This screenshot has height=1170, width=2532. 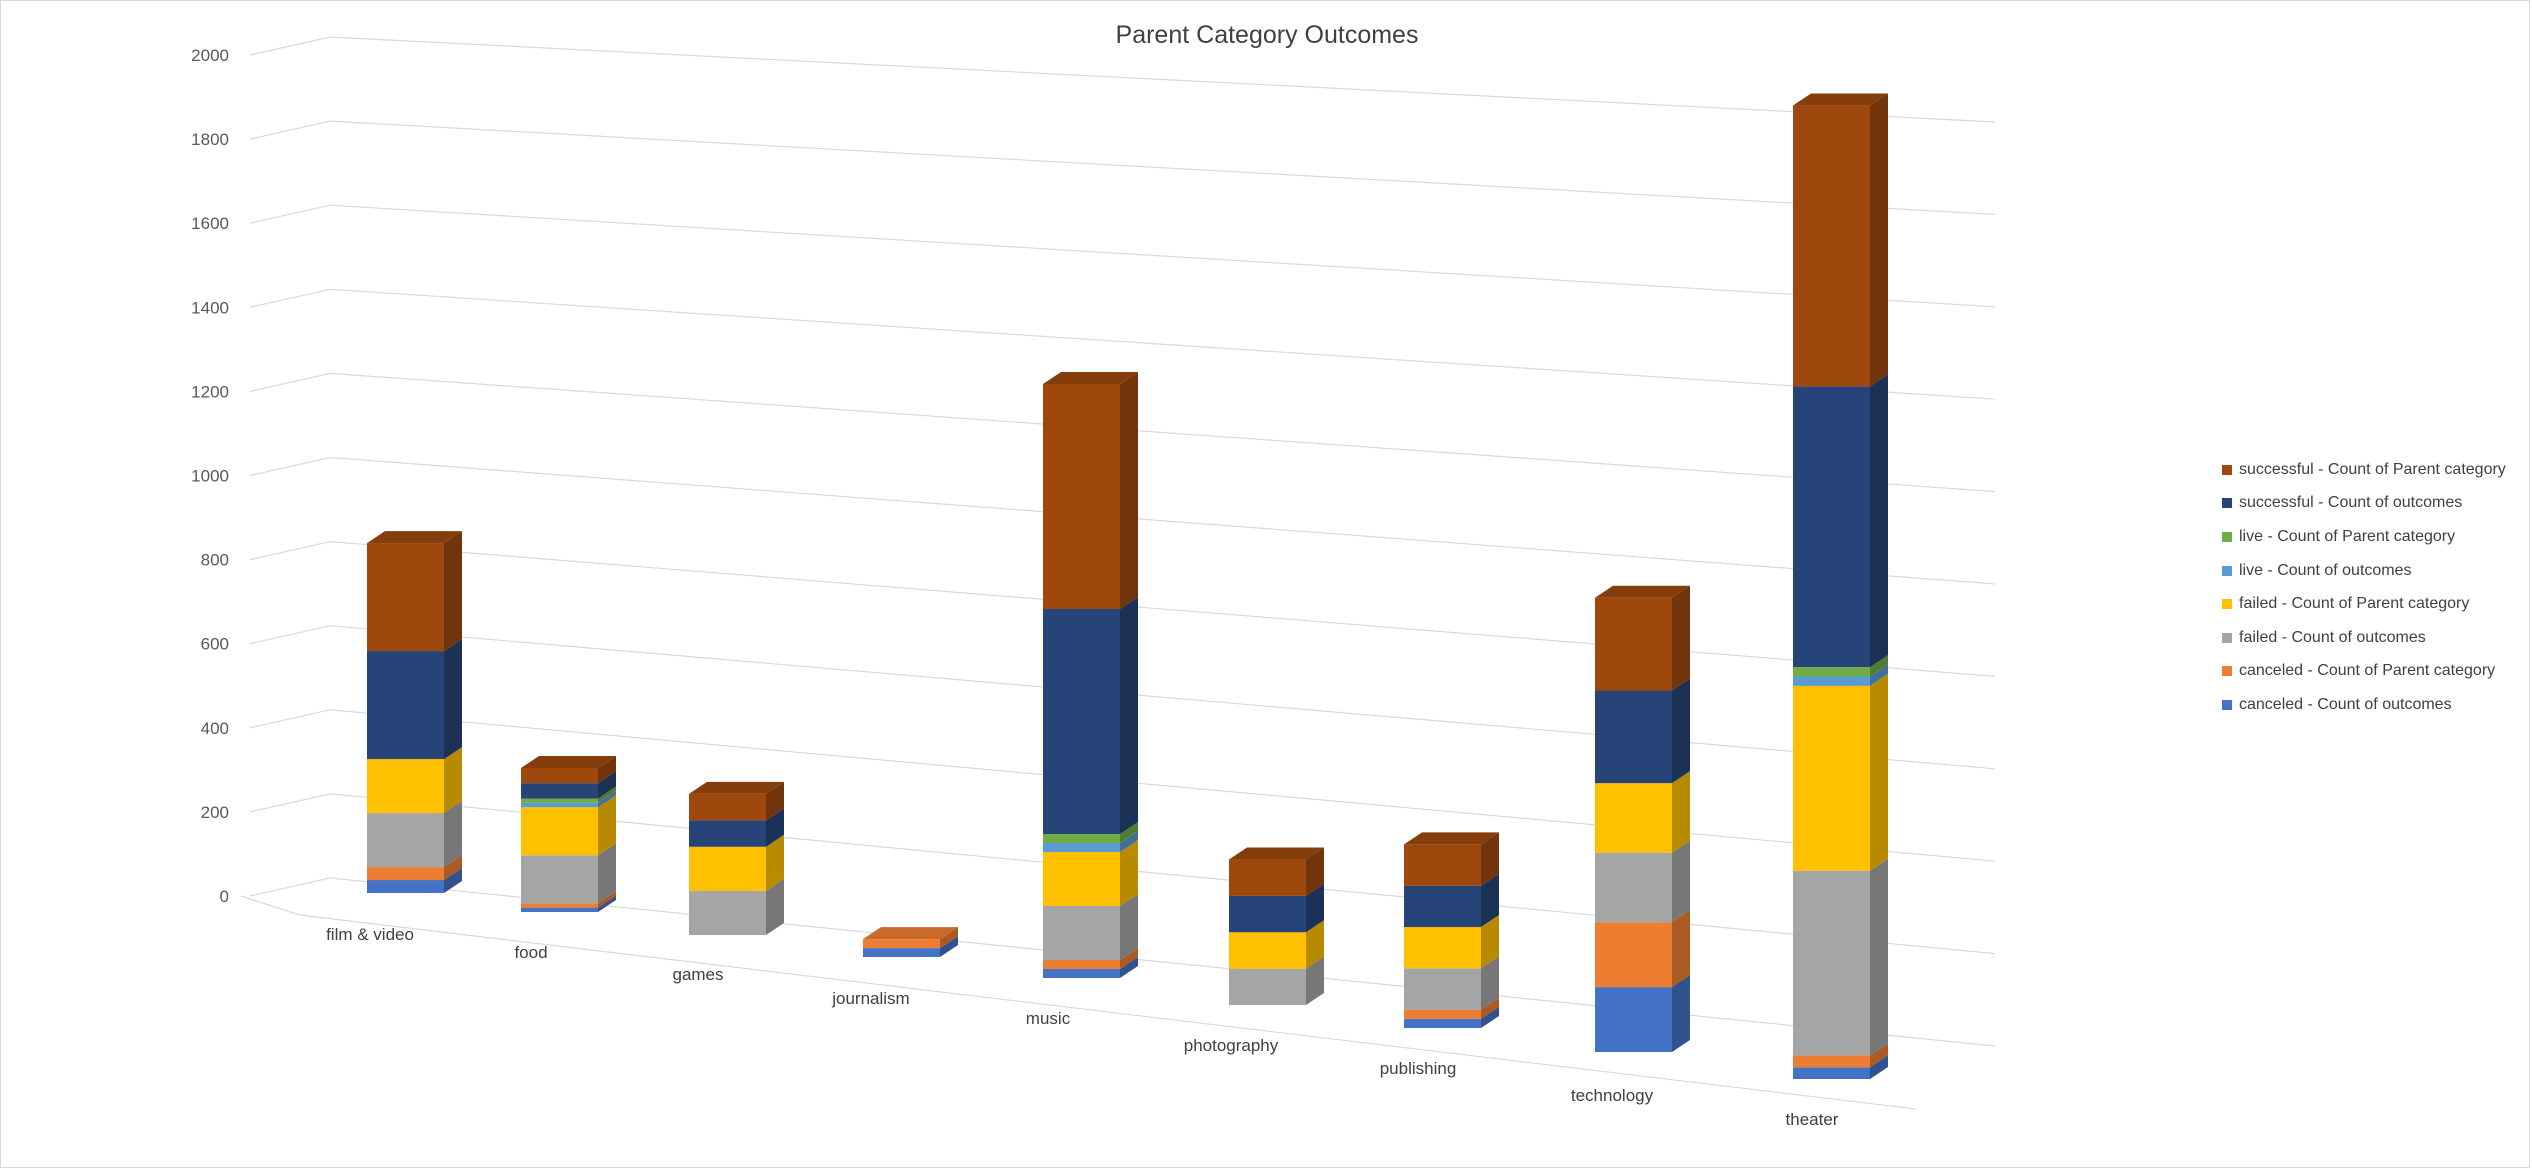 What do you see at coordinates (697, 974) in the screenshot?
I see `category-label: games` at bounding box center [697, 974].